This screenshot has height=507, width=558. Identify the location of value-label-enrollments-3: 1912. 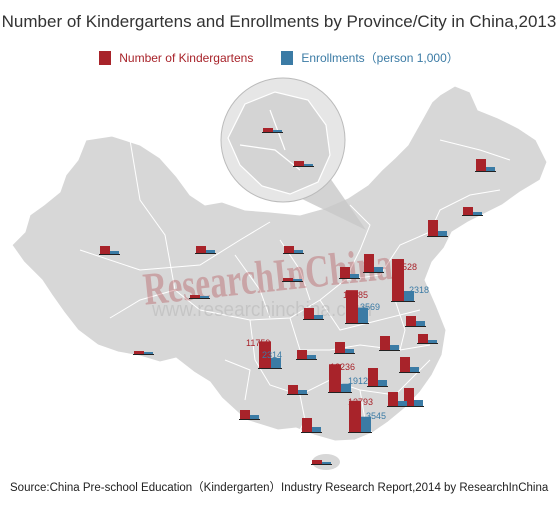
(358, 381).